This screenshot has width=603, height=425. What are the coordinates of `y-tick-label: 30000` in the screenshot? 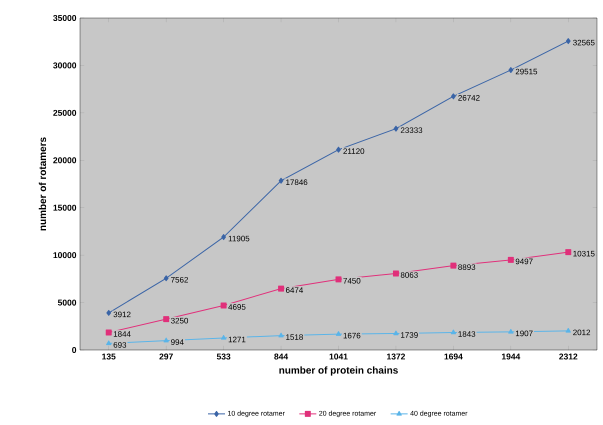 It's located at (64, 65).